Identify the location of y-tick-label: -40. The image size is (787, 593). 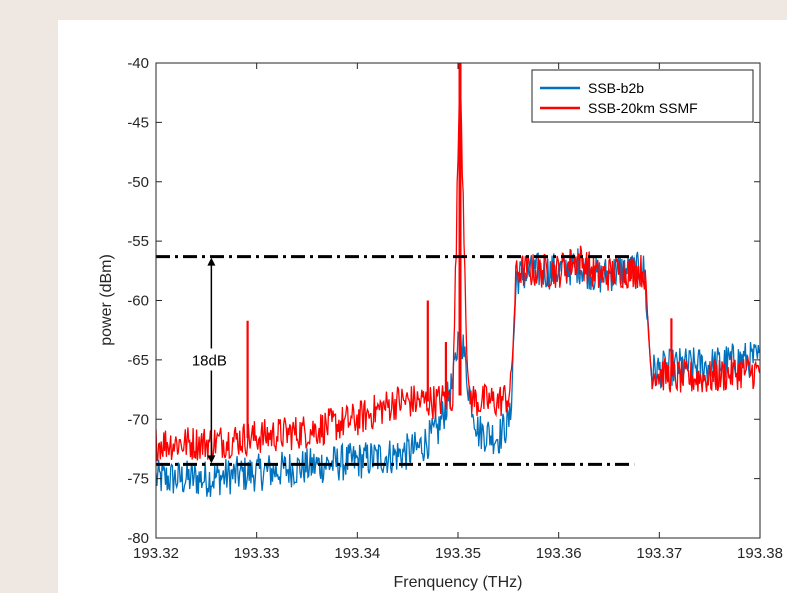
(138, 63).